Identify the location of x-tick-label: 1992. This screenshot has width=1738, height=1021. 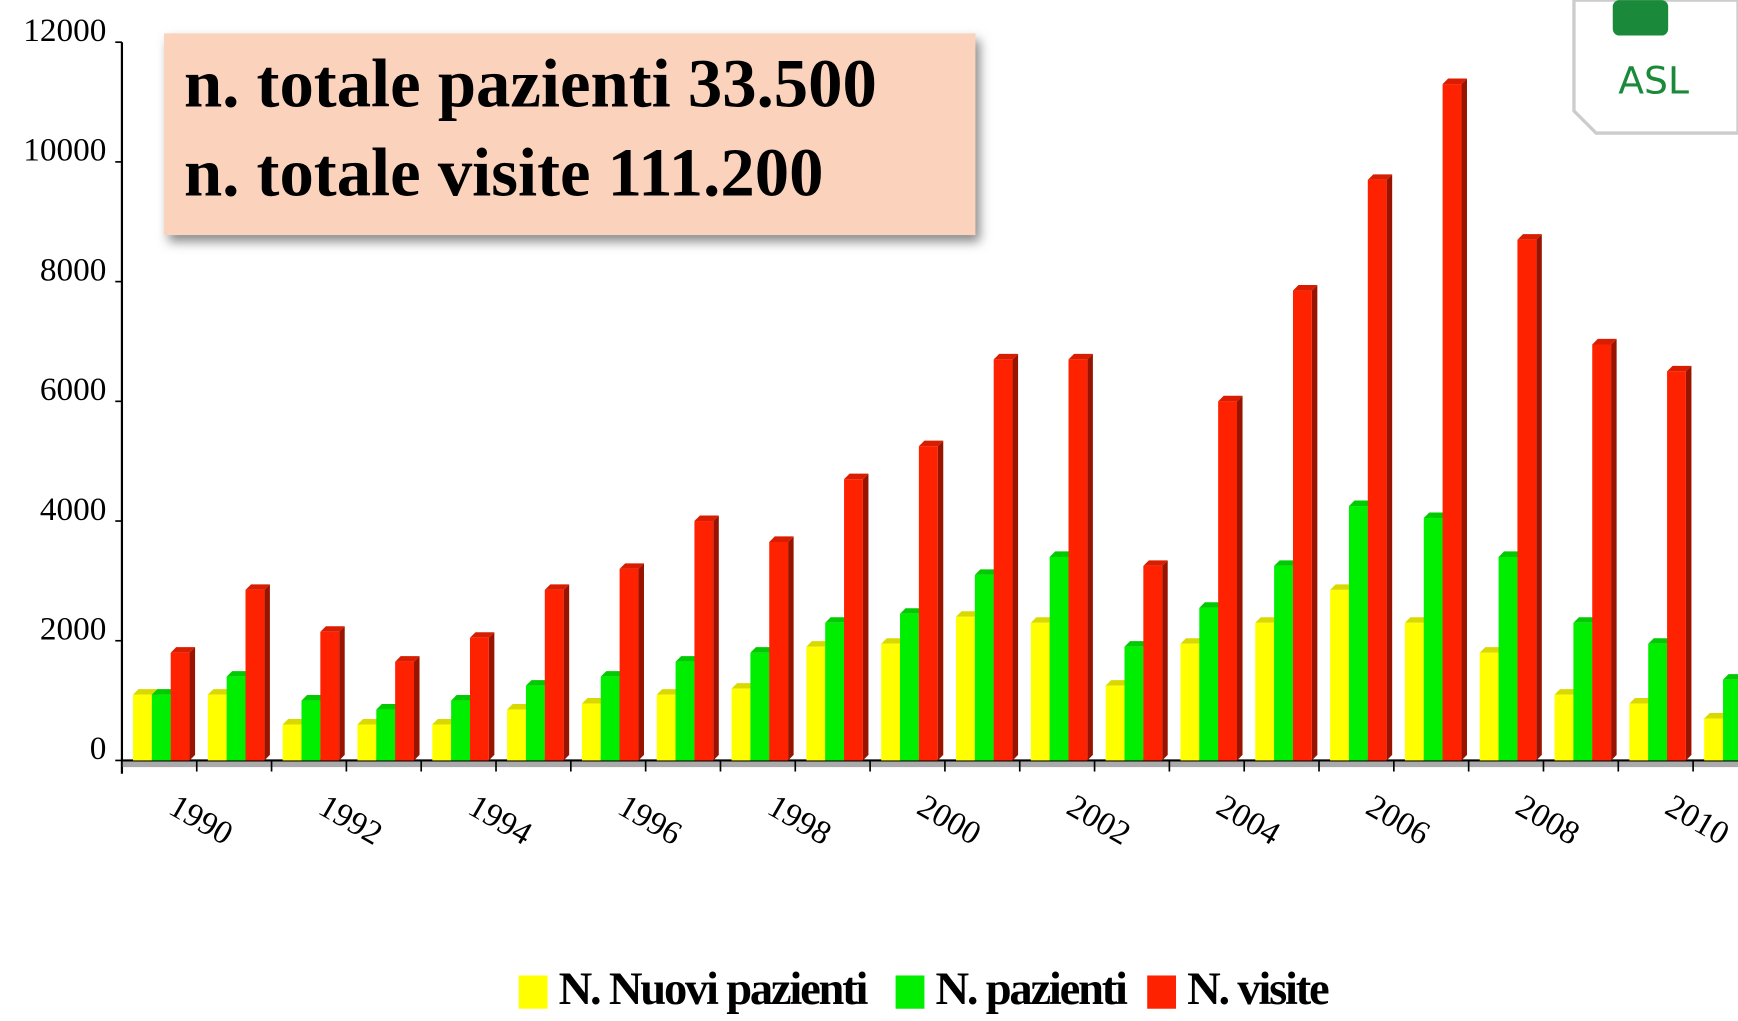
(351, 819).